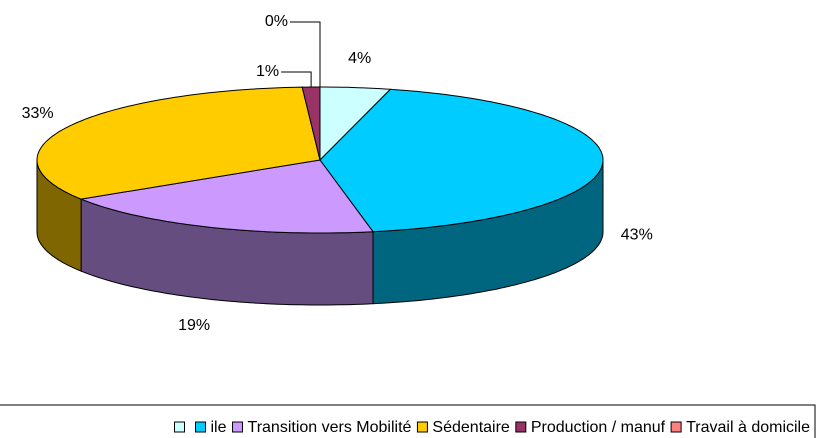  I want to click on data-label: 19%, so click(194, 325).